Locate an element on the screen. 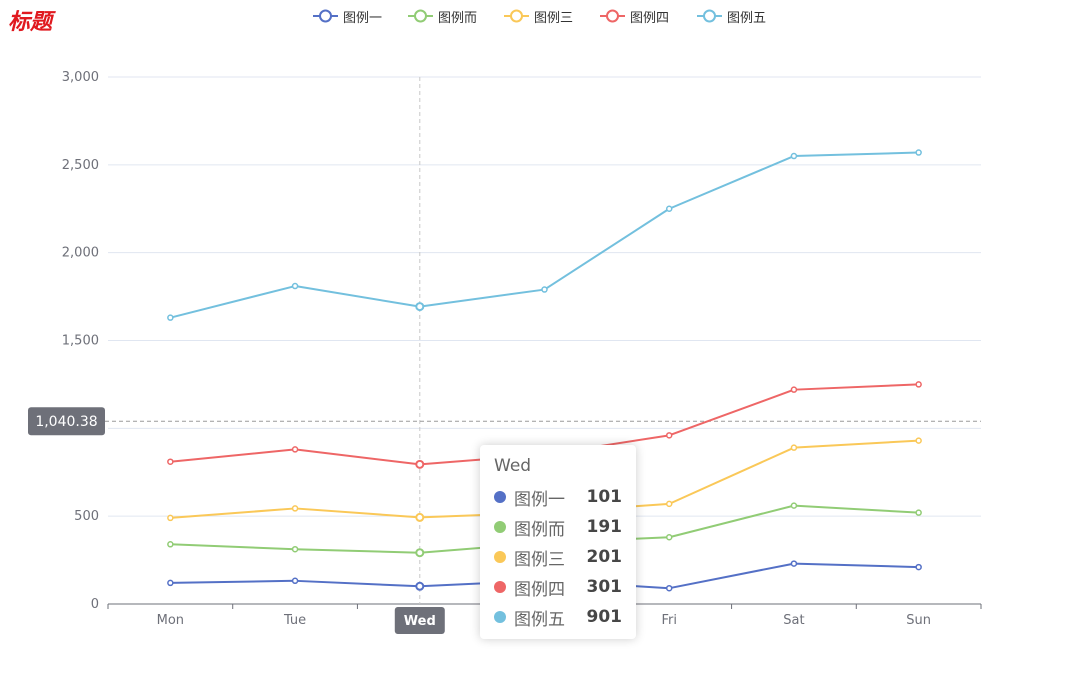  tooltip-row: 图例三 201 is located at coordinates (558, 557).